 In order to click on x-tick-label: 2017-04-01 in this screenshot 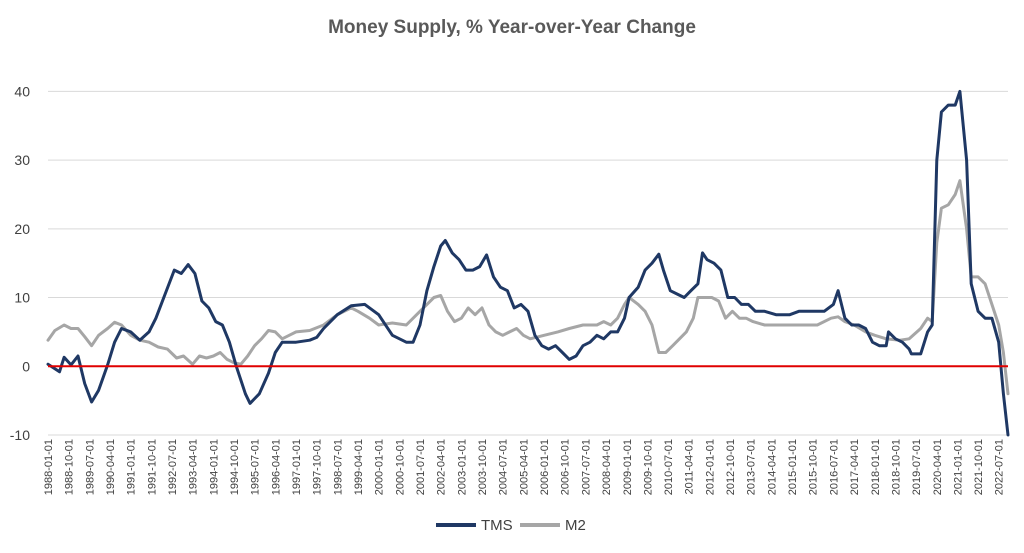, I will do `click(855, 467)`.